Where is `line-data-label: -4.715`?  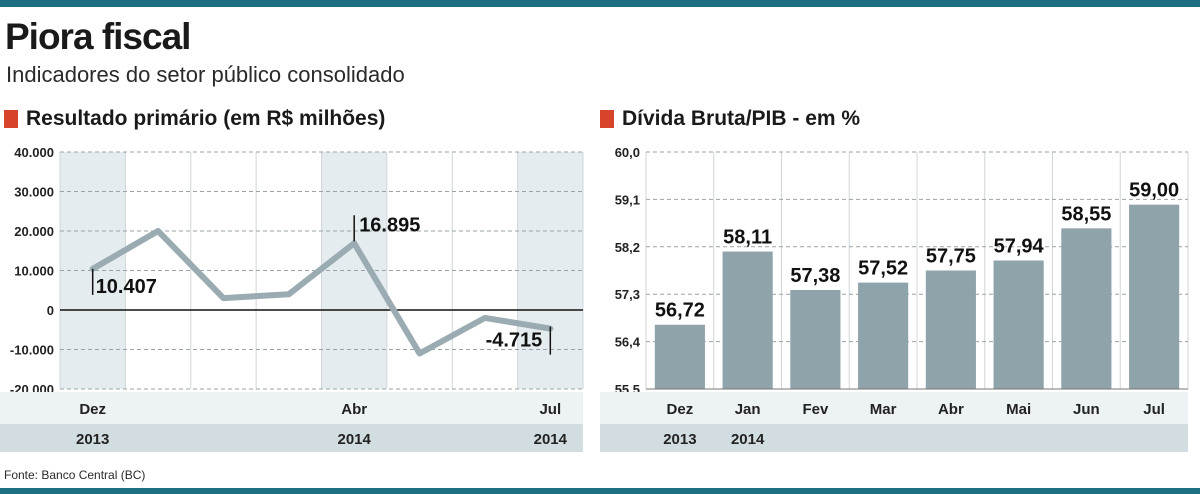 line-data-label: -4.715 is located at coordinates (514, 341).